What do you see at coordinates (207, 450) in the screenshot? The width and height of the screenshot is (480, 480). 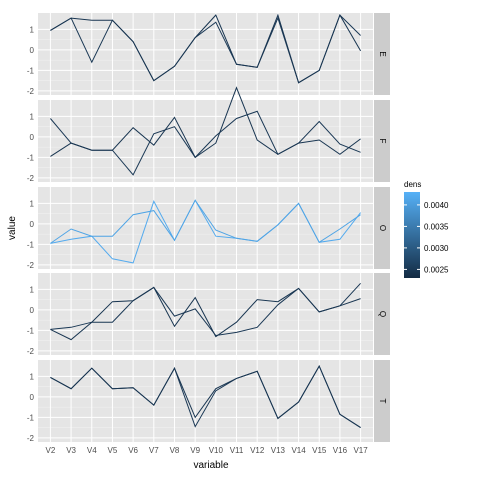 I see `x-axis: V2 V3 V4 V5 V6 V7 V8 V9 V10 V11 V12 V13 V14 V15 V16 V17` at bounding box center [207, 450].